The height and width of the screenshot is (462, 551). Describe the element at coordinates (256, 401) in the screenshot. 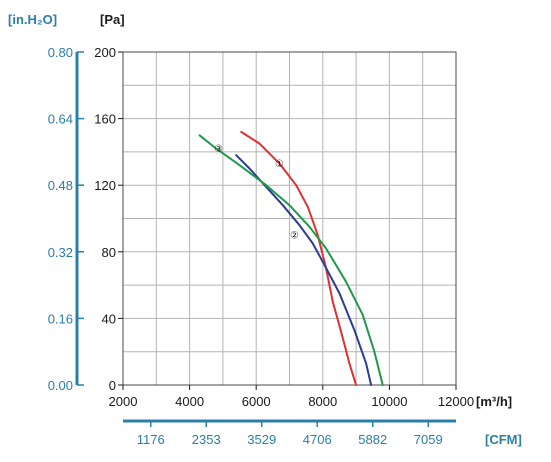

I see `x-tick-label: 6000` at that location.